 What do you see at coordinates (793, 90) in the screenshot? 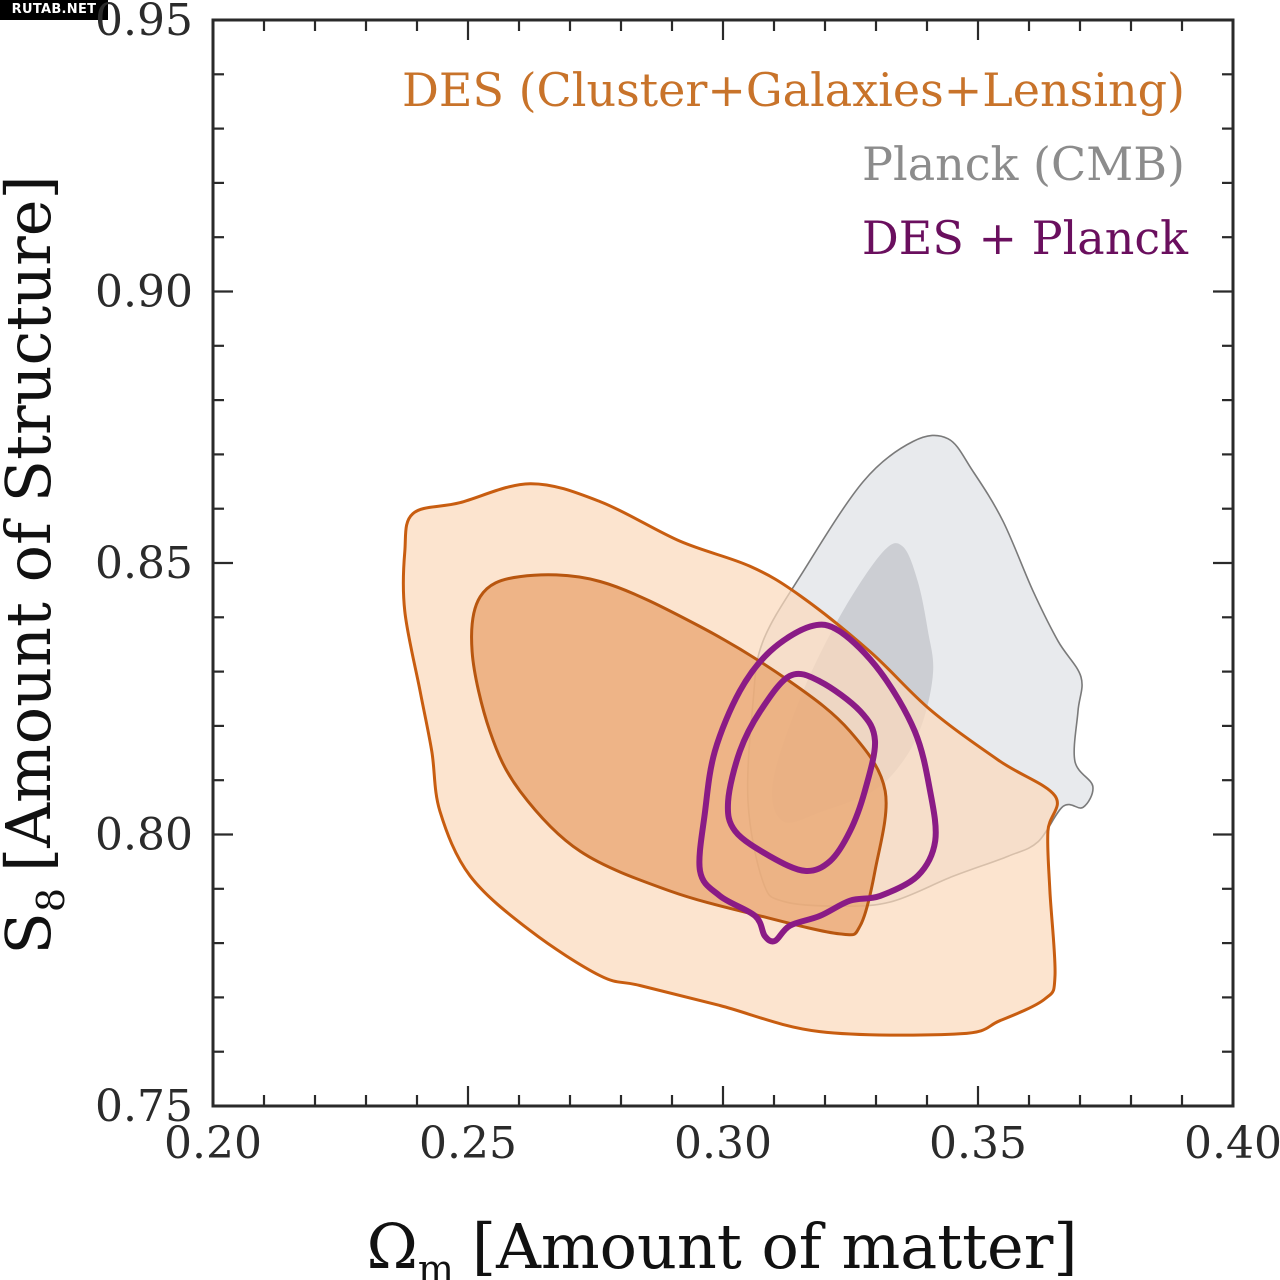
I see `legend-item-des: DES (Cluster+Galaxies+Lensing)` at bounding box center [793, 90].